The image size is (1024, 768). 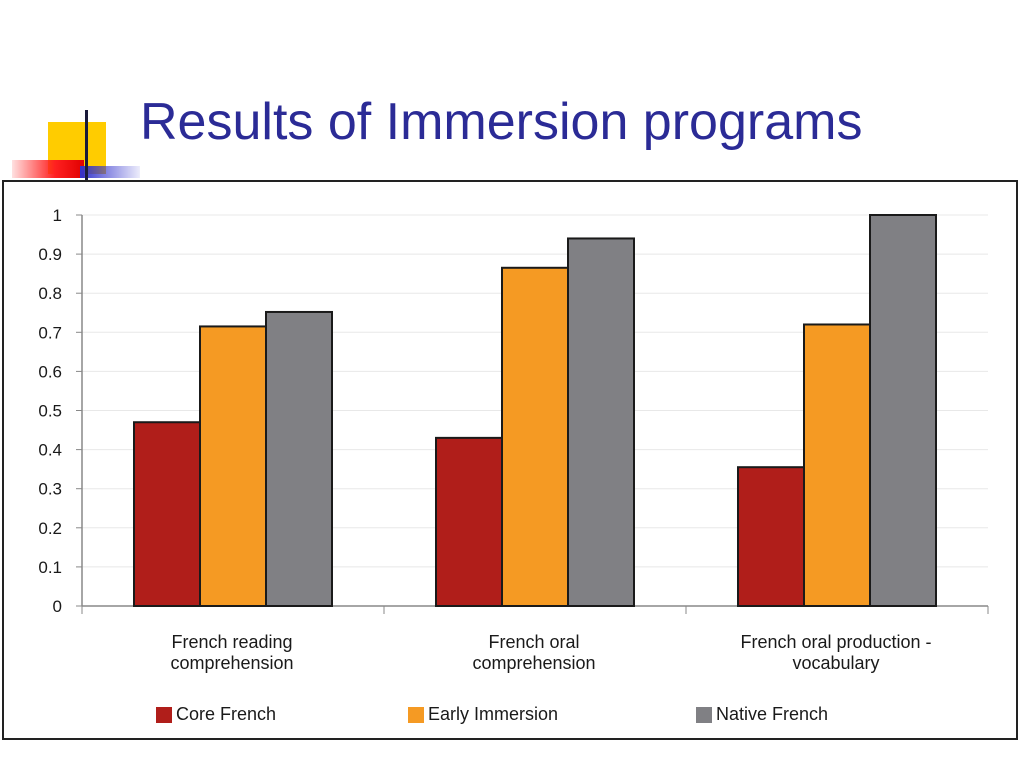 I want to click on y-tick-label: 0.1, so click(x=50, y=567).